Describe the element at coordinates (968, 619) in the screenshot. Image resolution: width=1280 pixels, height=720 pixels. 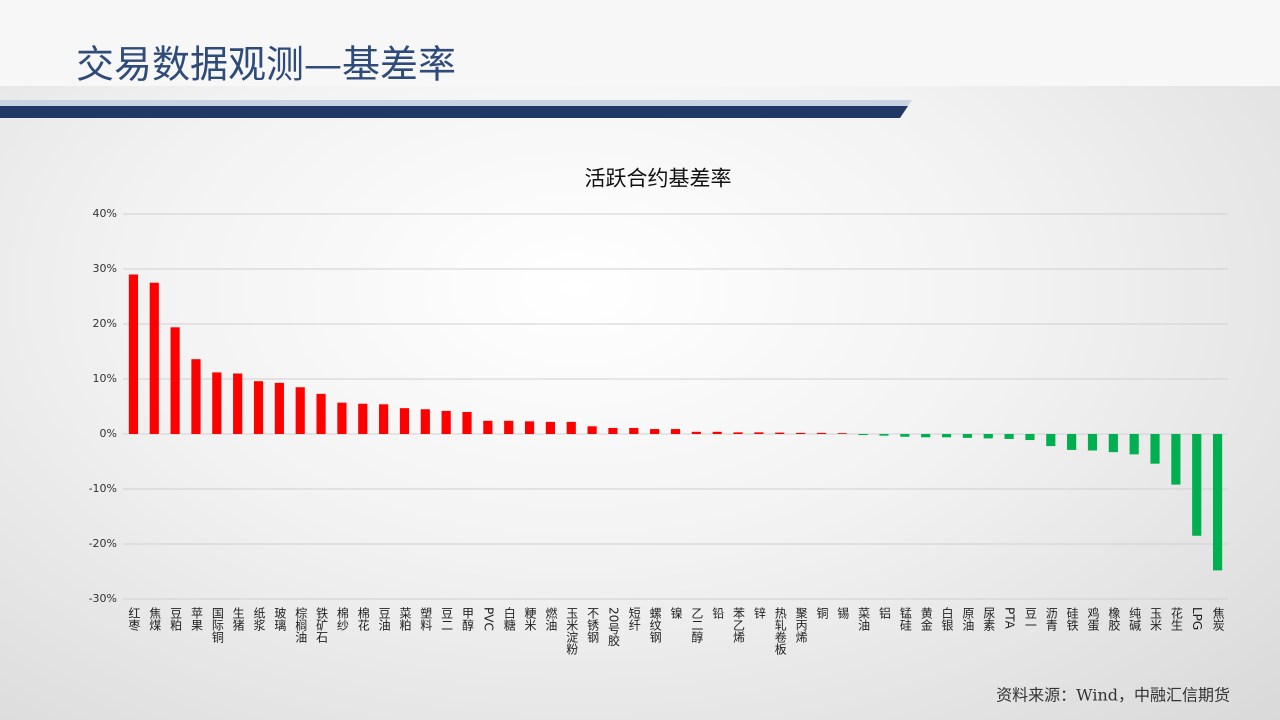
I see `x-tick-label: 原油` at that location.